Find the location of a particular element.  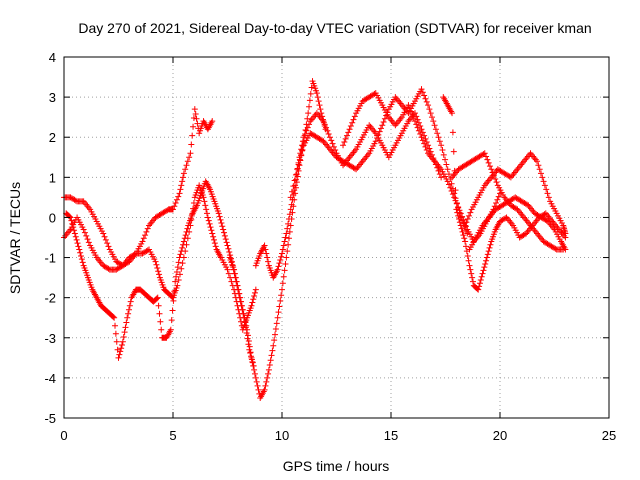

x-tick-label: 20 is located at coordinates (500, 435).